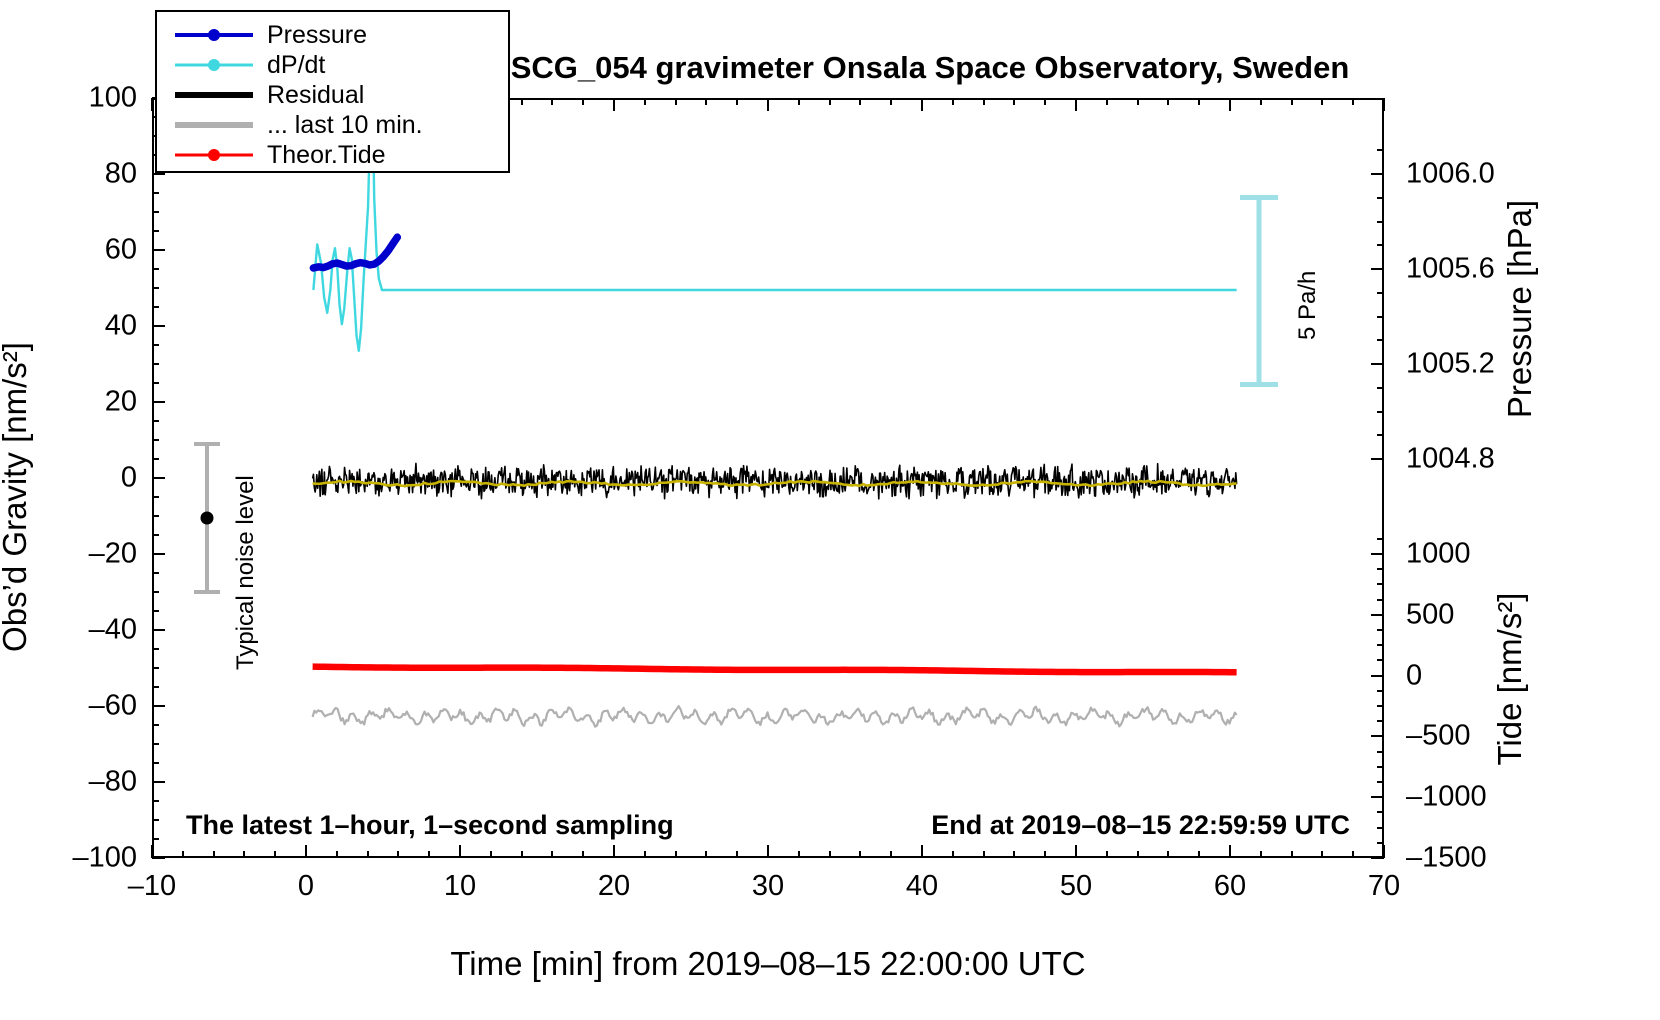  What do you see at coordinates (120, 173) in the screenshot?
I see `y-tick-label: 80` at bounding box center [120, 173].